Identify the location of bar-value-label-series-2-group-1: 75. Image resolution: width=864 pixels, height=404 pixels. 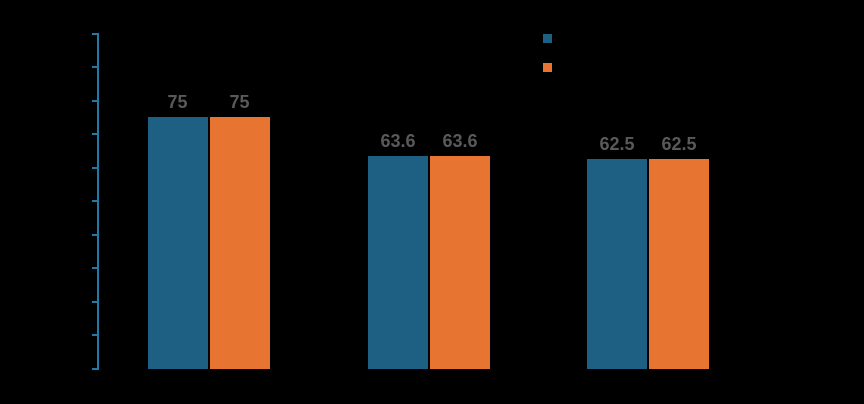
(239, 102).